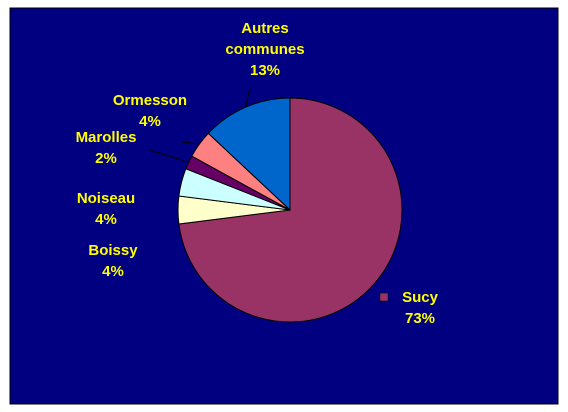  Describe the element at coordinates (420, 297) in the screenshot. I see `category-label: Sucy` at that location.